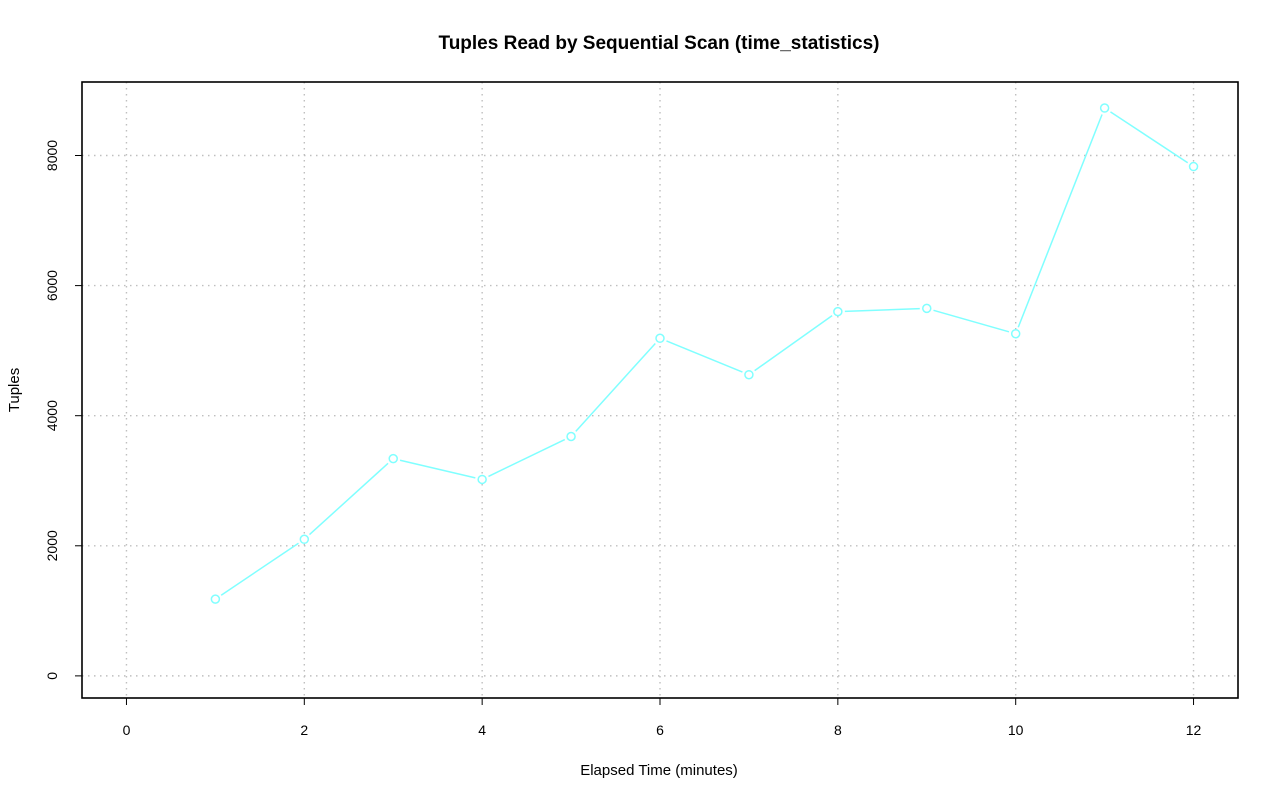 The width and height of the screenshot is (1280, 801). I want to click on y-axis-title: Tuples, so click(14, 390).